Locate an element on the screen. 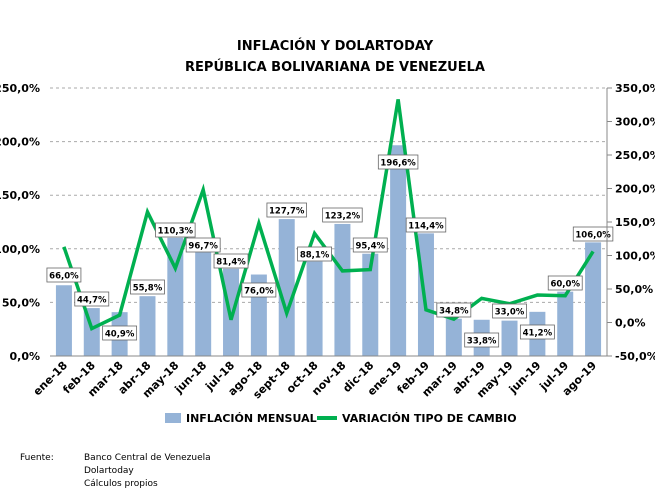  data-label: 40,9% is located at coordinates (120, 335).